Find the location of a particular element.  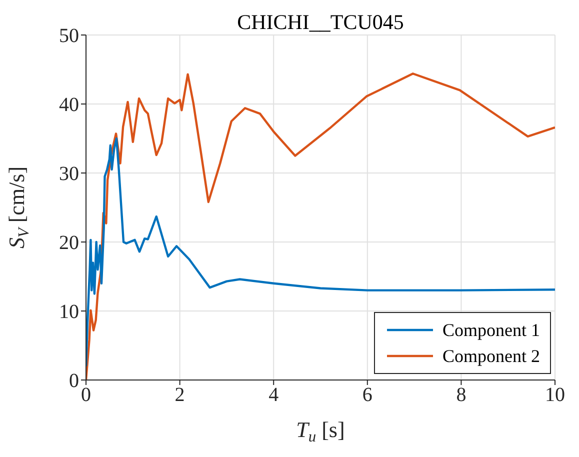

x-tick-label: 2 is located at coordinates (179, 395).